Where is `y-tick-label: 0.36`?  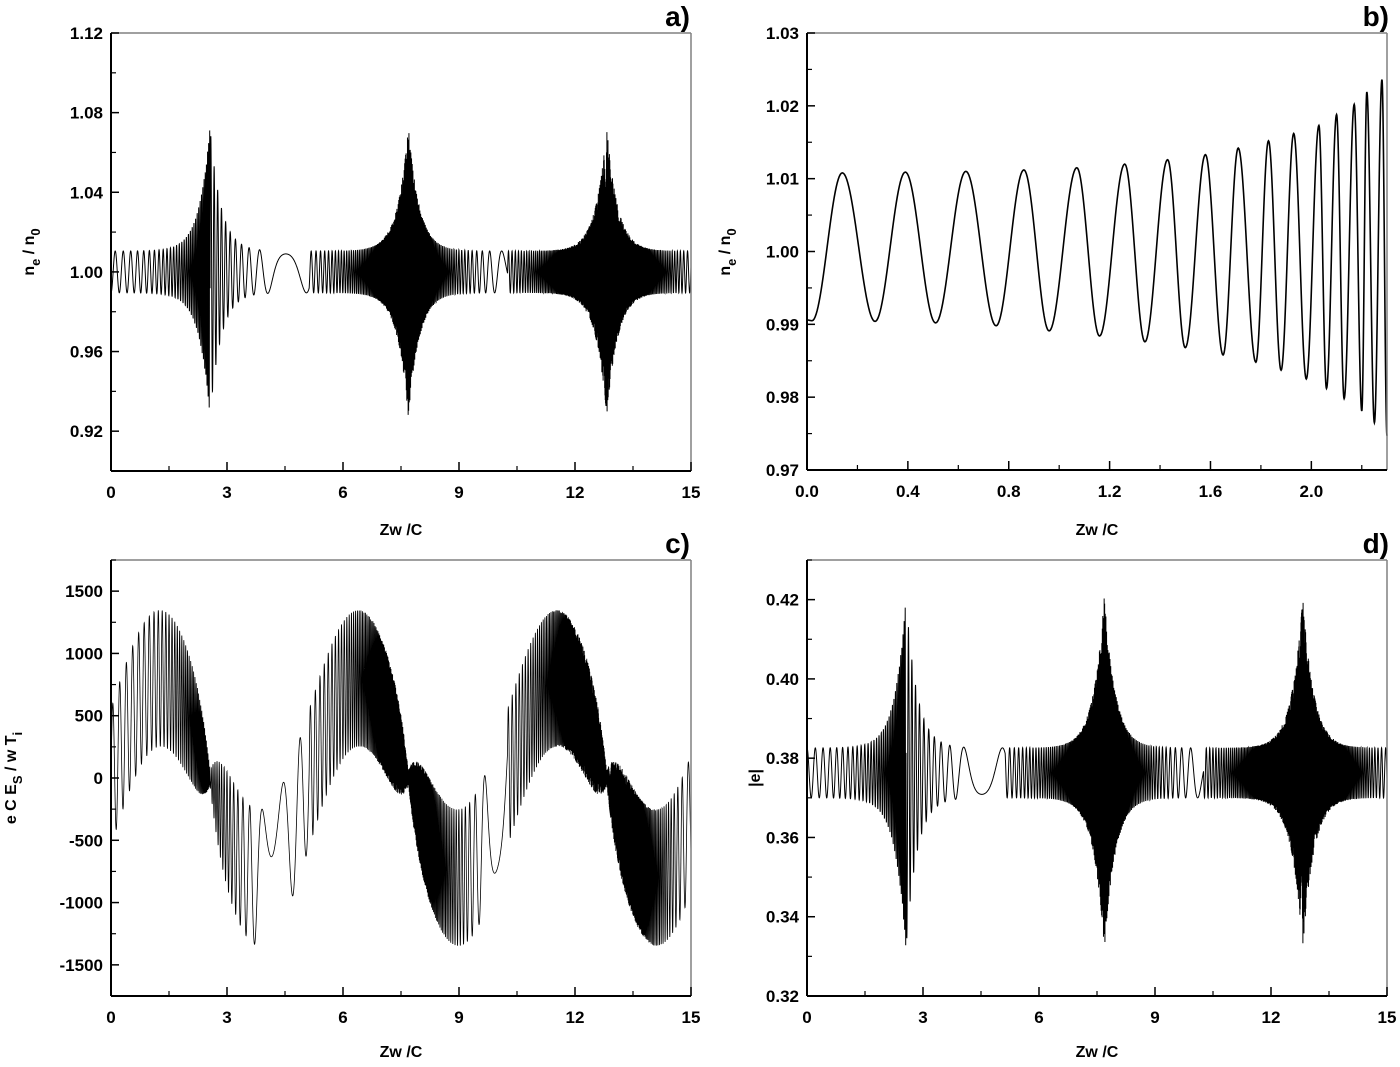 y-tick-label: 0.36 is located at coordinates (782, 837).